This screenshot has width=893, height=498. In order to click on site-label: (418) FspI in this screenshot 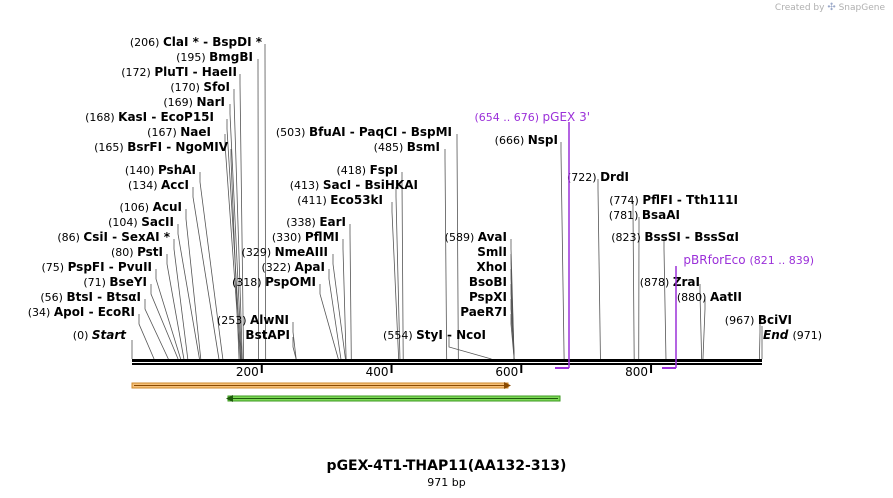, I will do `click(367, 170)`.